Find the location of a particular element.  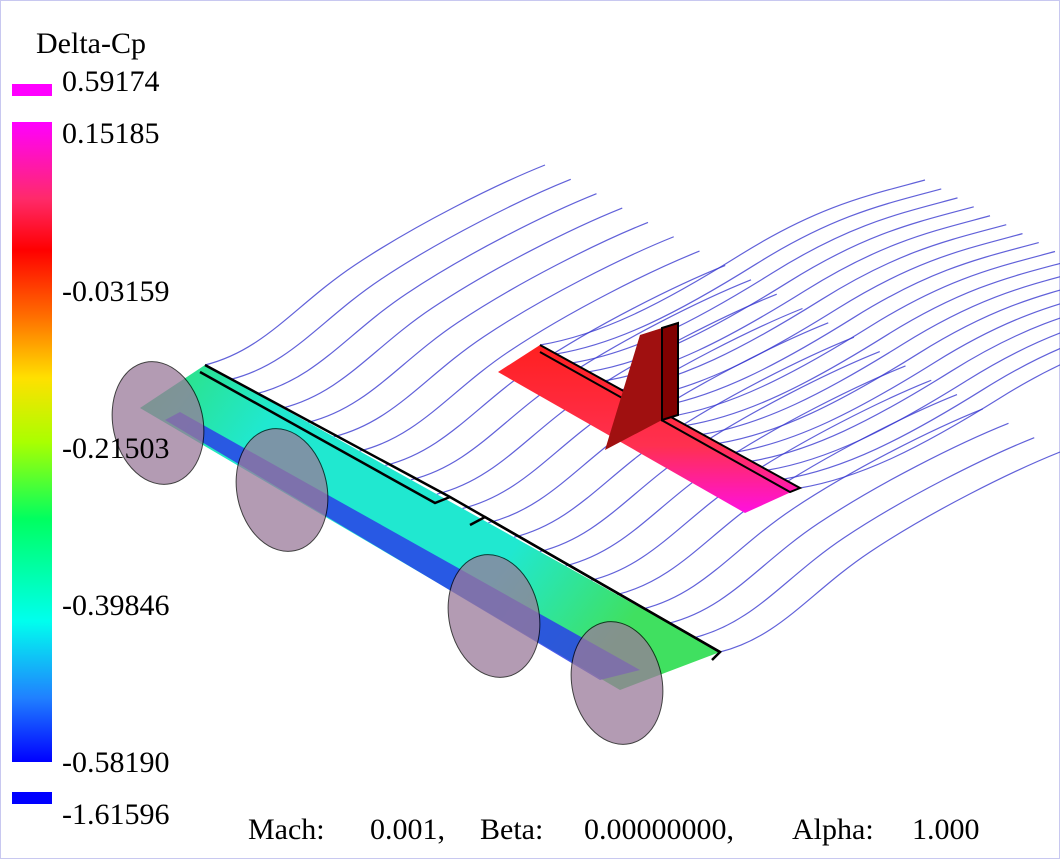

legend-label: -0.58190 is located at coordinates (116, 762).